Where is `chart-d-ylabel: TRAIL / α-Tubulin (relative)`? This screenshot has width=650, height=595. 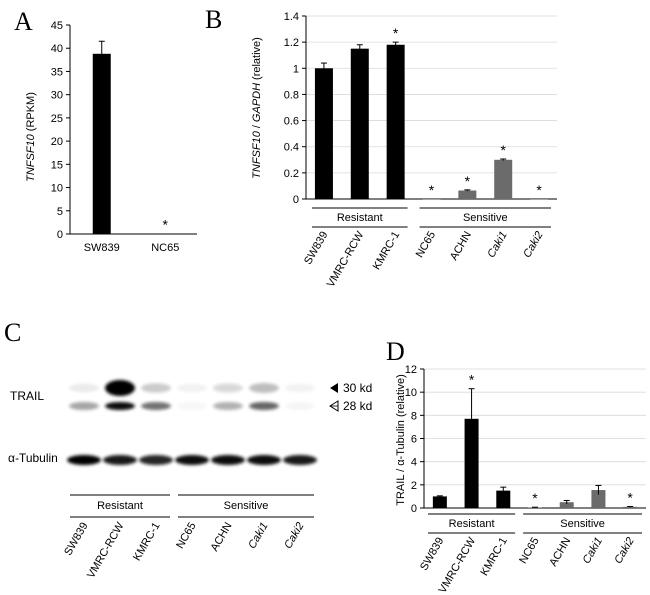
chart-d-ylabel: TRAIL / α-Tubulin (relative) is located at coordinates (401, 439).